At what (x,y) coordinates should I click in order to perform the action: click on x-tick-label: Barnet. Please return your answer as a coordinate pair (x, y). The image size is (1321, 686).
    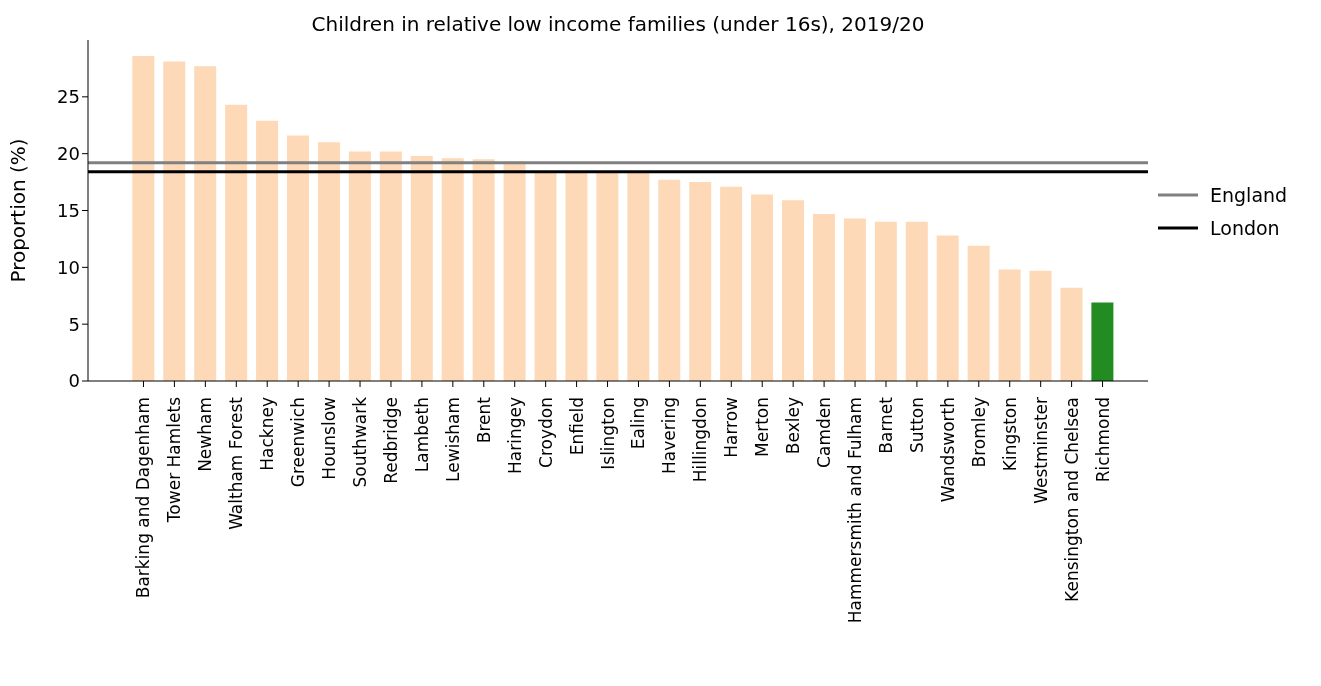
    Looking at the image, I should click on (885, 425).